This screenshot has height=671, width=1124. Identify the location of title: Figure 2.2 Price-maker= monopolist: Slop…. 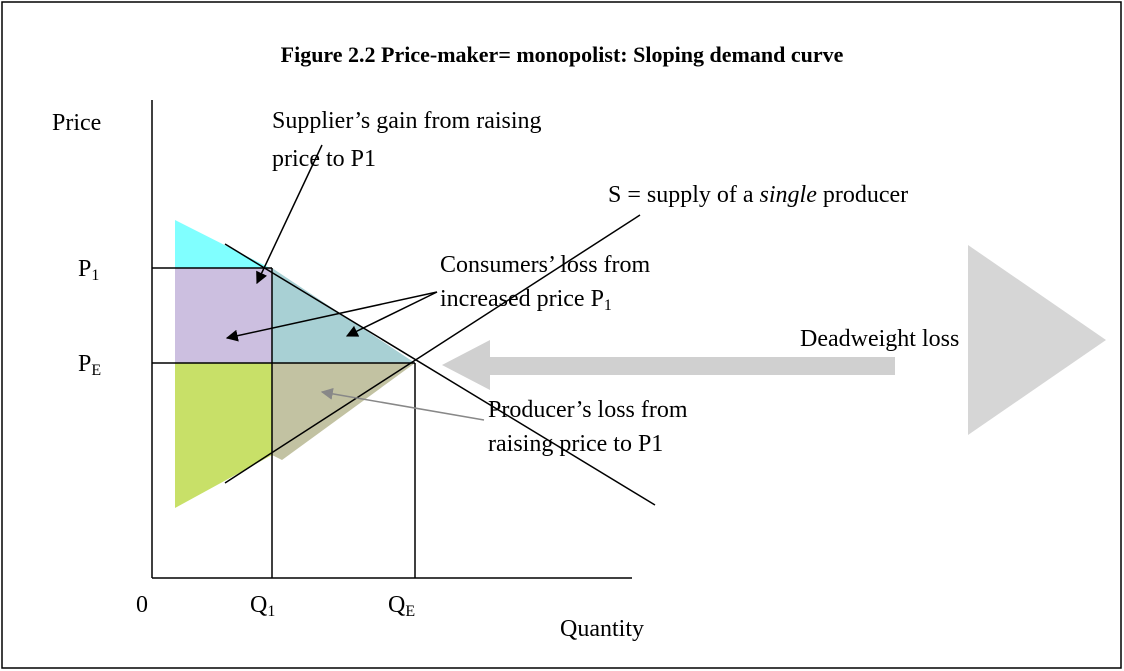
(562, 54).